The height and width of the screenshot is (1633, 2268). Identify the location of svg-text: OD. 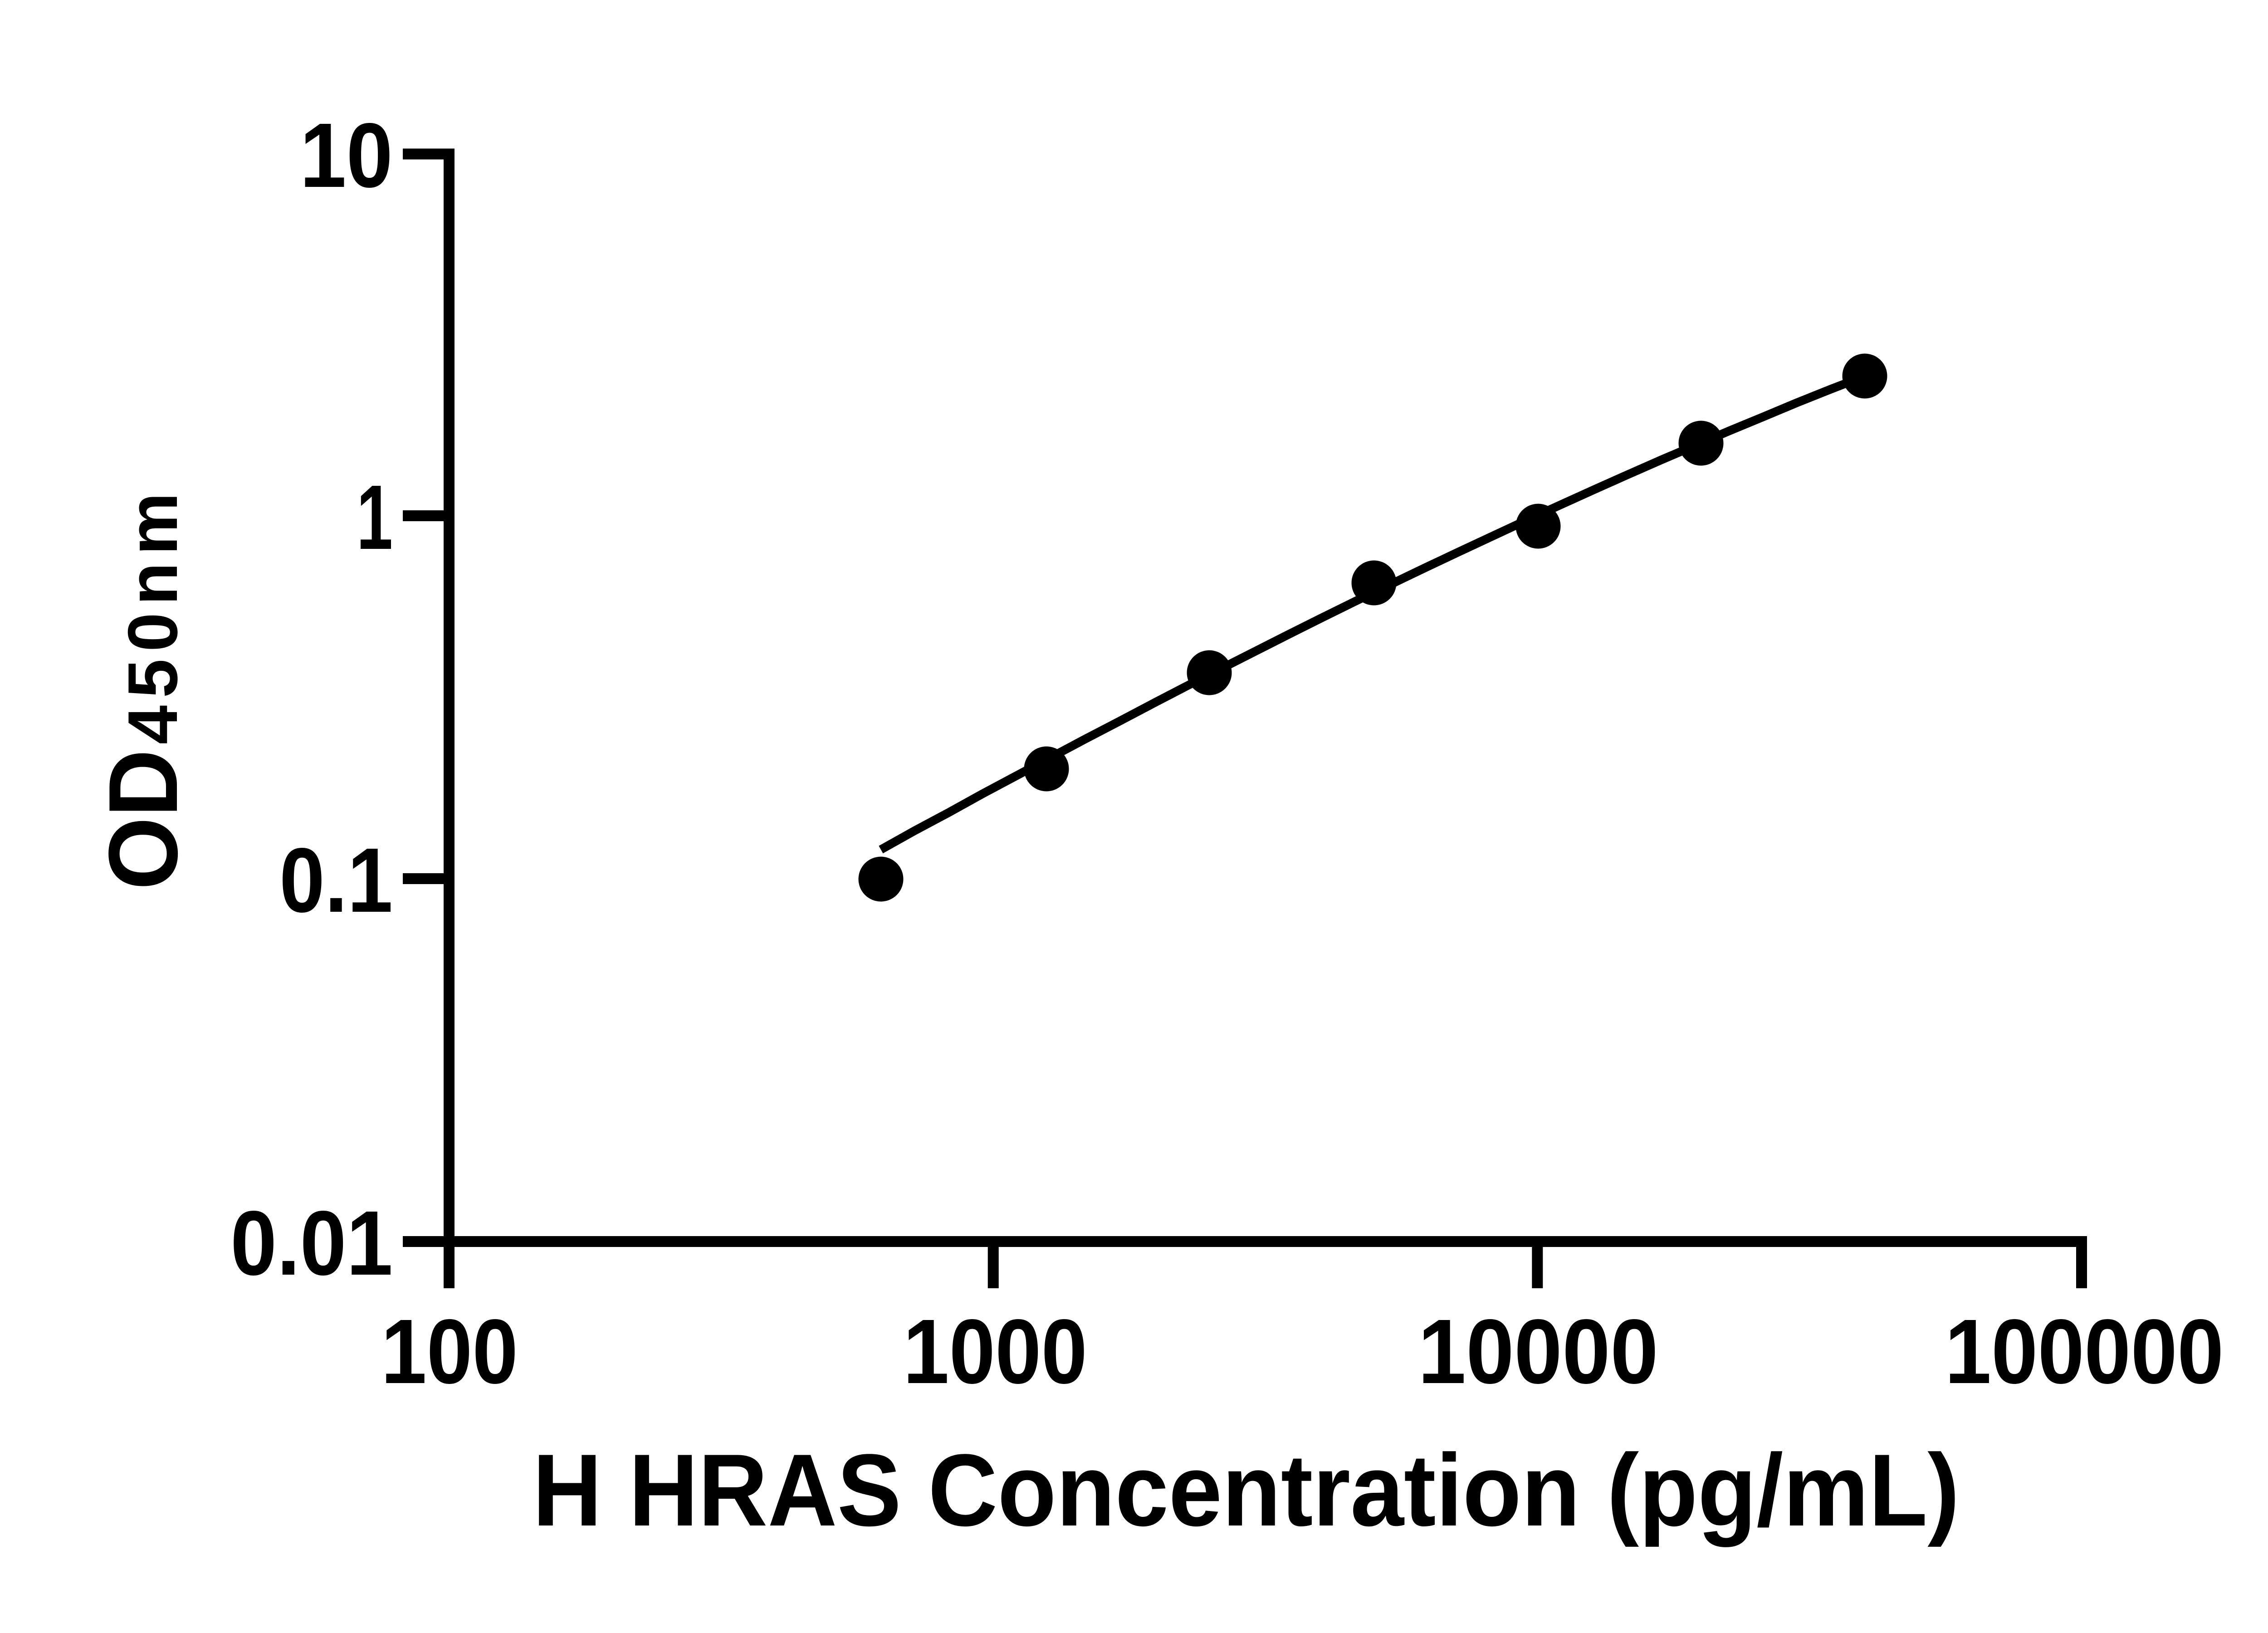
(143, 819).